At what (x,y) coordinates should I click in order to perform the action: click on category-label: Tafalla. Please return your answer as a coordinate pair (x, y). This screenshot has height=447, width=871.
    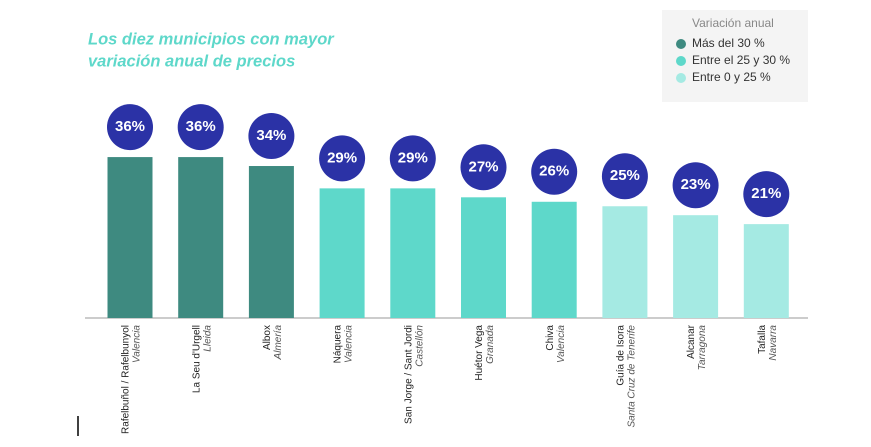
    Looking at the image, I should click on (762, 339).